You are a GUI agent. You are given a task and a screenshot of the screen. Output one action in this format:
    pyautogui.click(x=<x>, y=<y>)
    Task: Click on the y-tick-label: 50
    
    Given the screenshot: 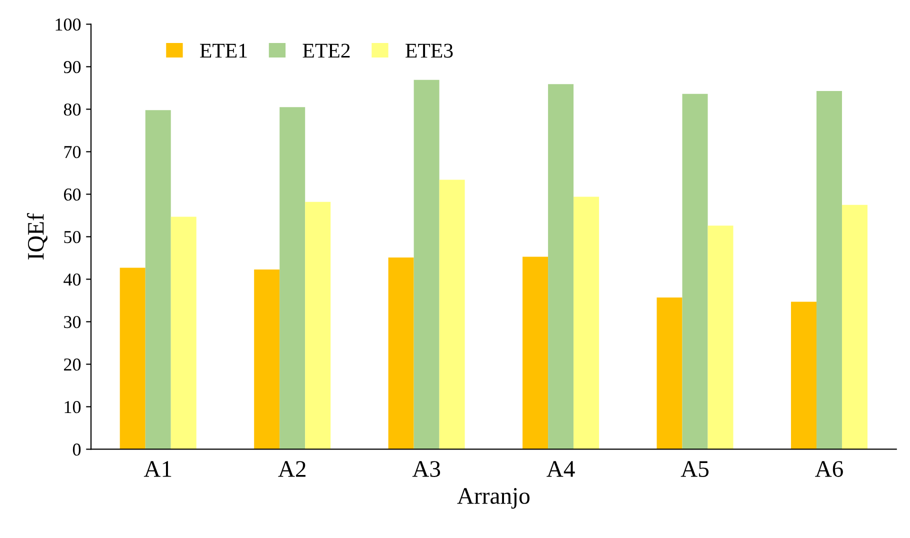 What is the action you would take?
    pyautogui.click(x=72, y=237)
    